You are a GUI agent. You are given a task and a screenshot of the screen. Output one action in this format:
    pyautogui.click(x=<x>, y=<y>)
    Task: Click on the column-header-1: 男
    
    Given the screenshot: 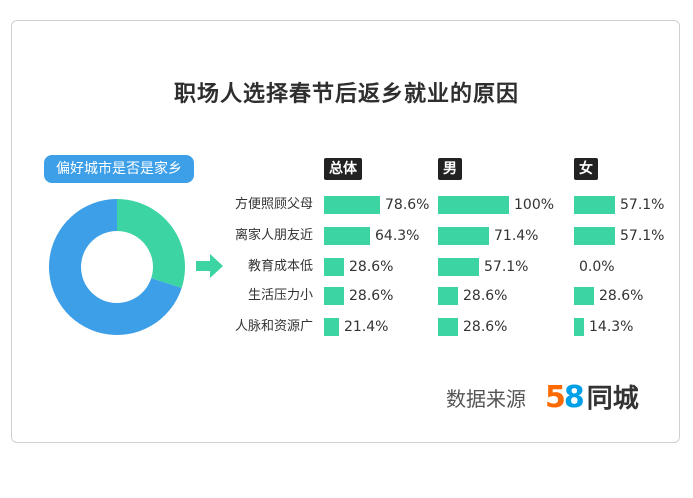 What is the action you would take?
    pyautogui.click(x=450, y=169)
    